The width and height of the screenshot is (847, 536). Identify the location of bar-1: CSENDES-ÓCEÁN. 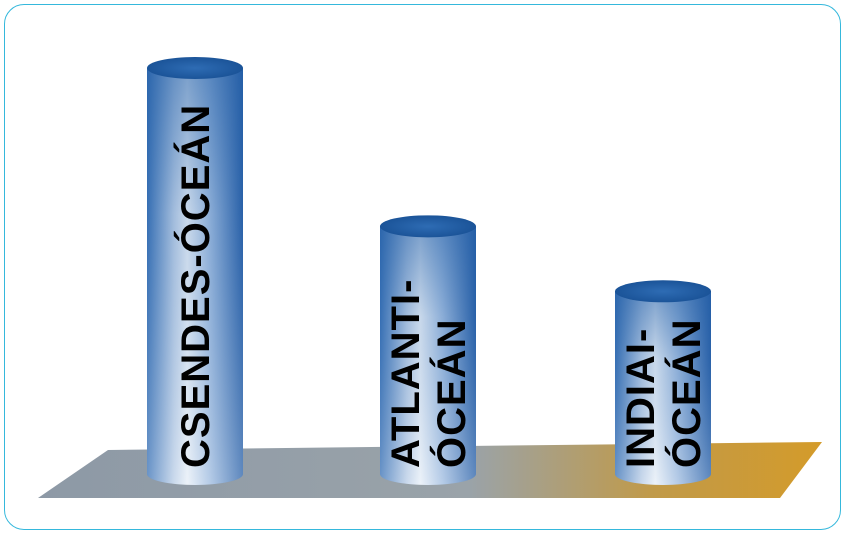
(195, 271).